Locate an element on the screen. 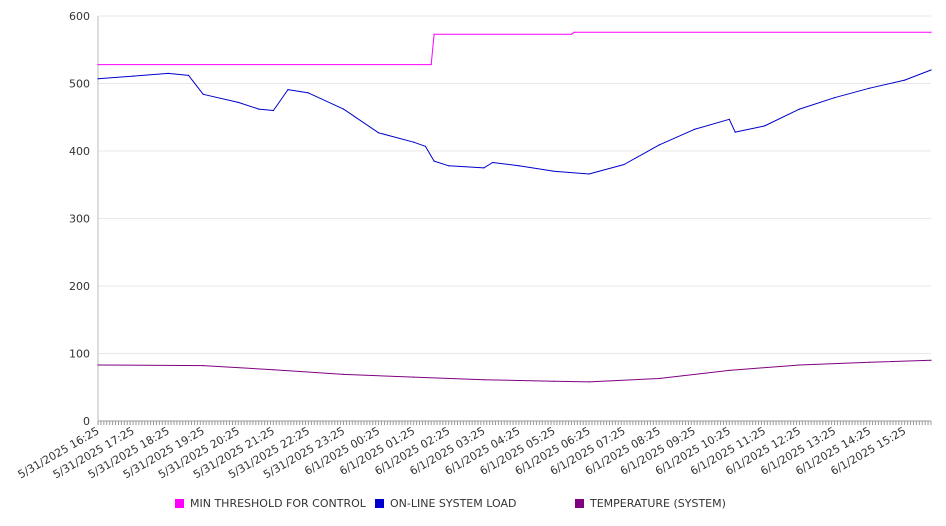  legend-swatch-temperature is located at coordinates (579, 503).